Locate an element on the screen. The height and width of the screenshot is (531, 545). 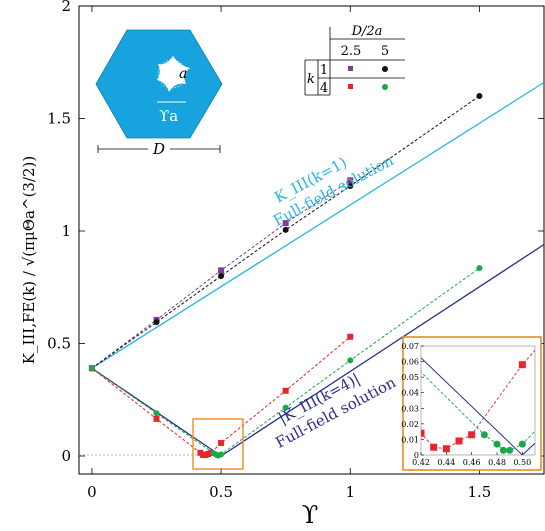
inset-x-tick-label: 0.46 is located at coordinates (472, 462).